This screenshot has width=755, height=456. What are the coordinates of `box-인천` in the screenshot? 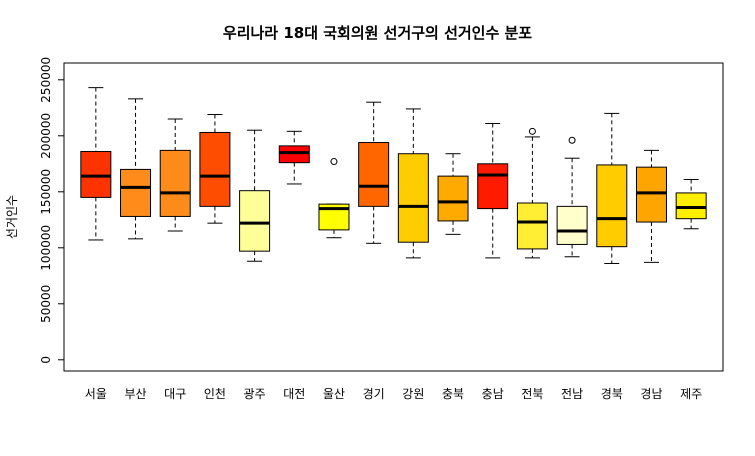 It's located at (215, 169).